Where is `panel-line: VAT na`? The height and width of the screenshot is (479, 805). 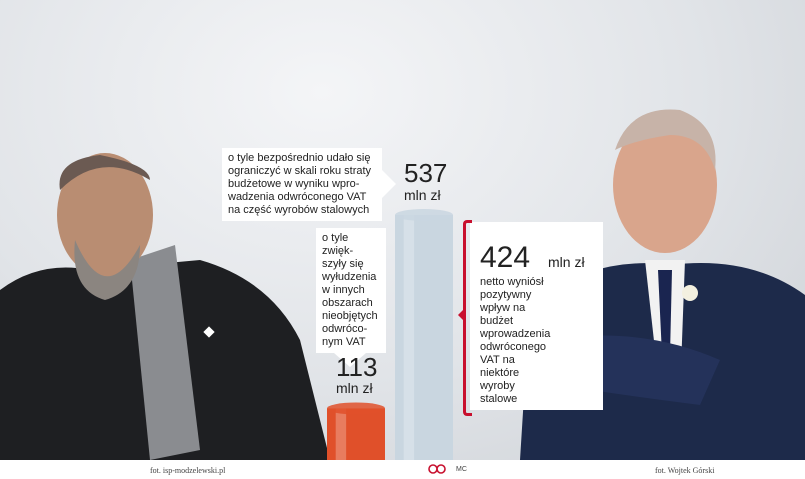 panel-line: VAT na is located at coordinates (497, 360).